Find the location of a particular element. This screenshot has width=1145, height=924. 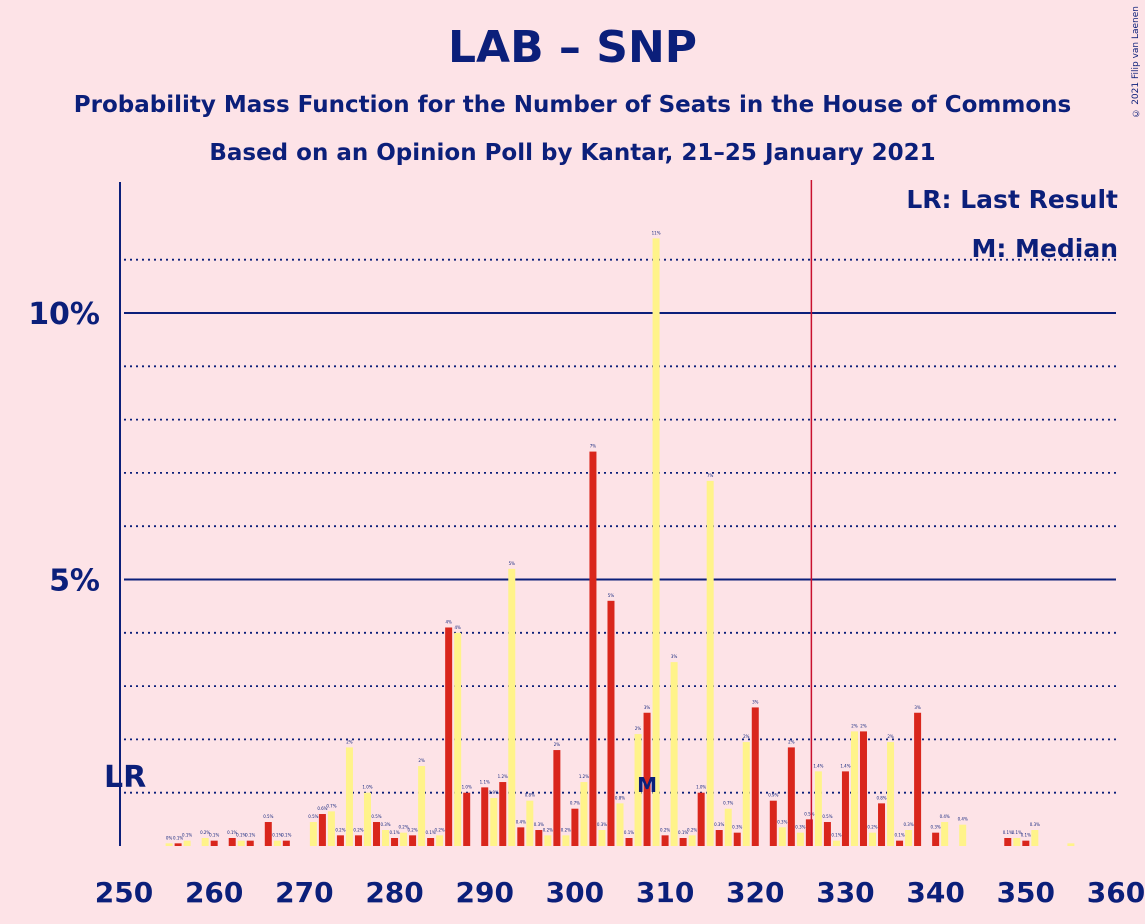

bar-label-300: 0.7% is located at coordinates (575, 803).